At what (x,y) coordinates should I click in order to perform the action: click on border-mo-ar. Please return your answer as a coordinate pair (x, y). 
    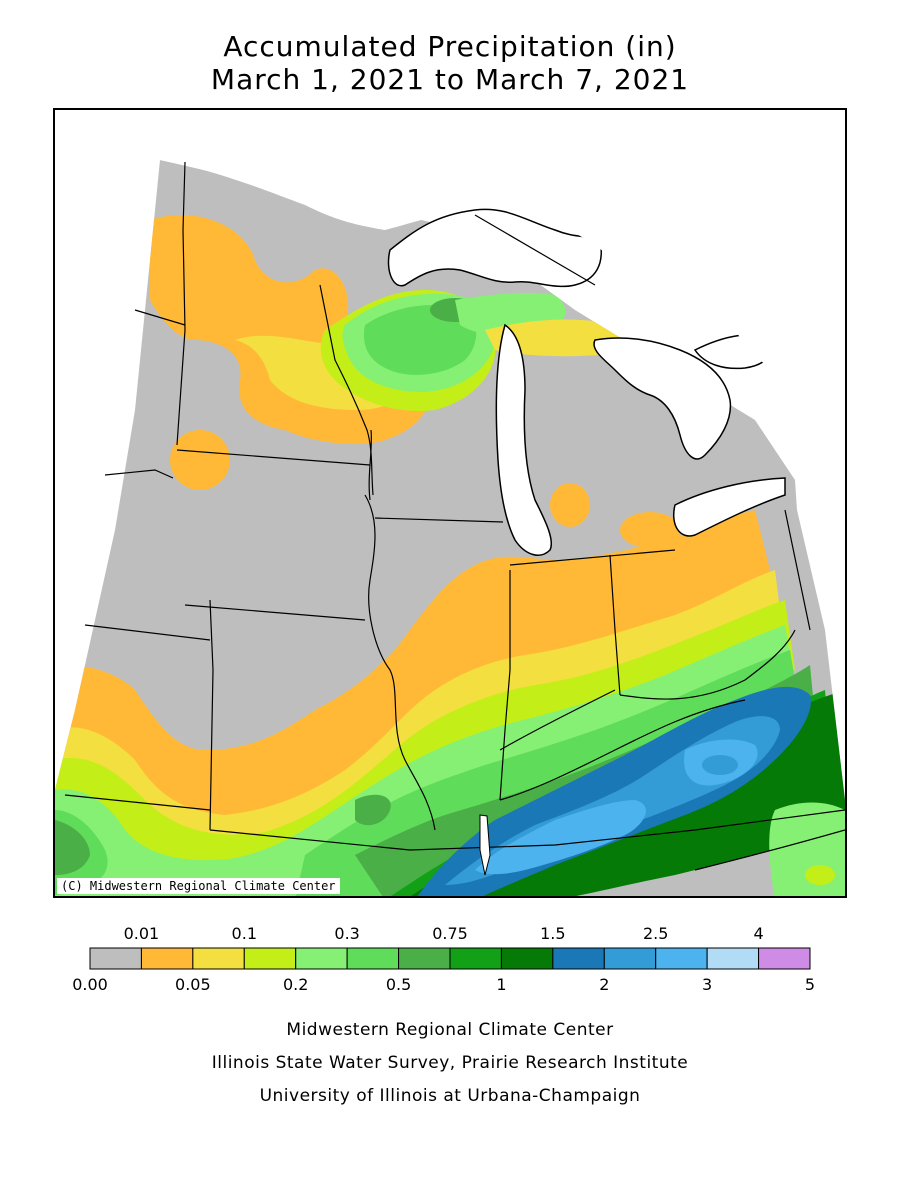
    Looking at the image, I should click on (310, 840).